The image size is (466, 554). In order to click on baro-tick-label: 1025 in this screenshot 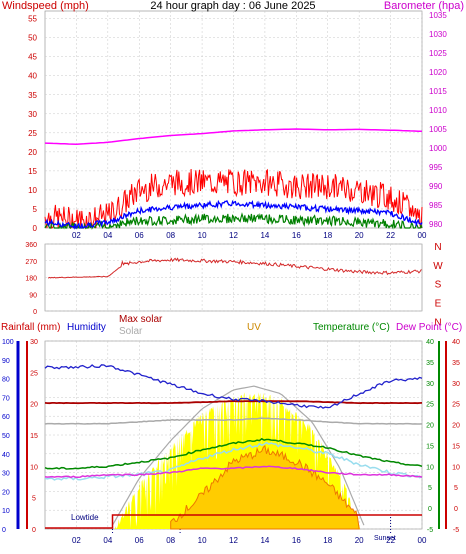, I will do `click(438, 53)`.